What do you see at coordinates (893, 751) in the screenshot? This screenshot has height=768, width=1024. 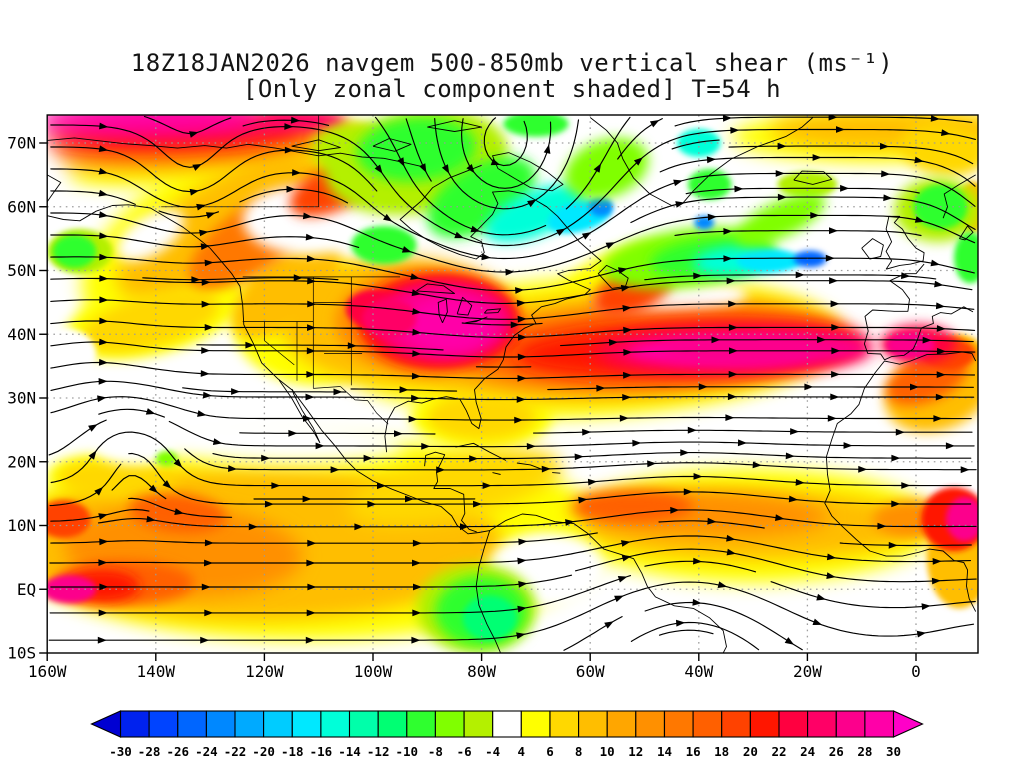 I see `colorbar-tick-label: 30` at bounding box center [893, 751].